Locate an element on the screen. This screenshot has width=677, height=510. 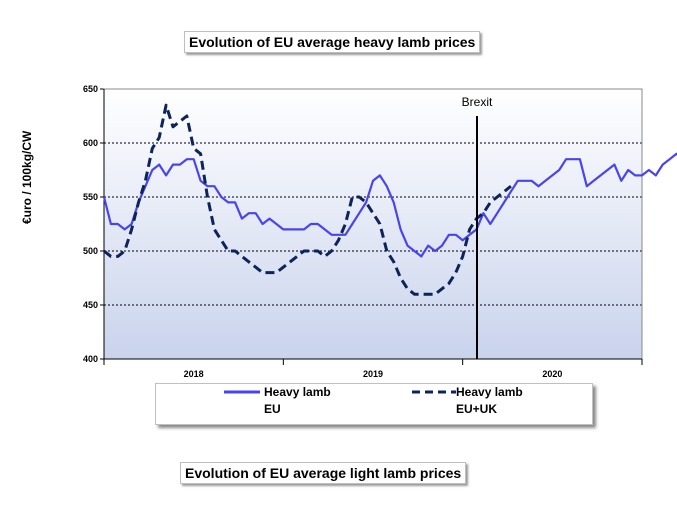
legend-eu-swatch is located at coordinates (242, 392).